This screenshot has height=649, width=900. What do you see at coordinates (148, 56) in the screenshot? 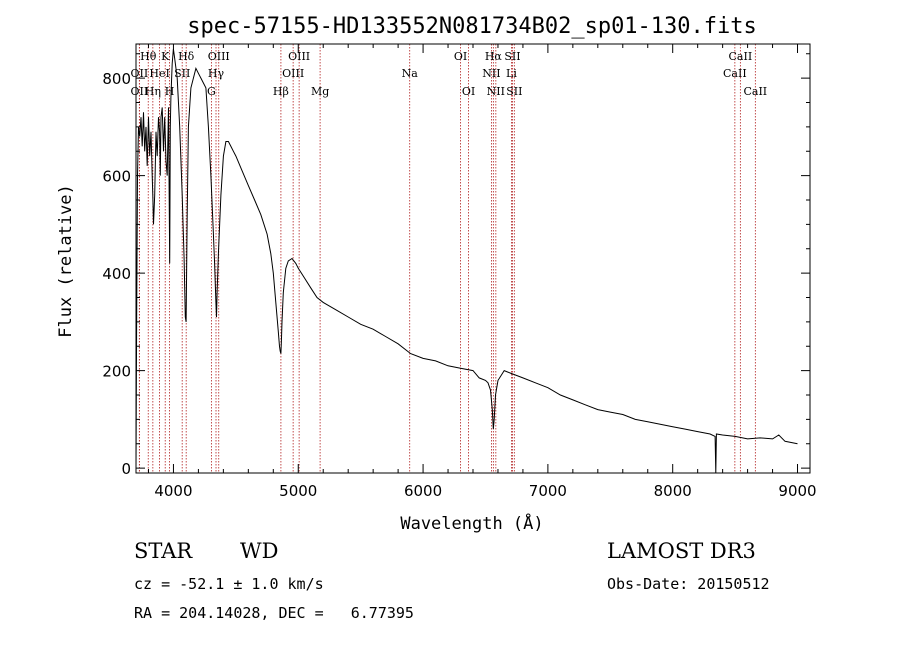
I see `marker-label-0: Hθ` at bounding box center [148, 56].